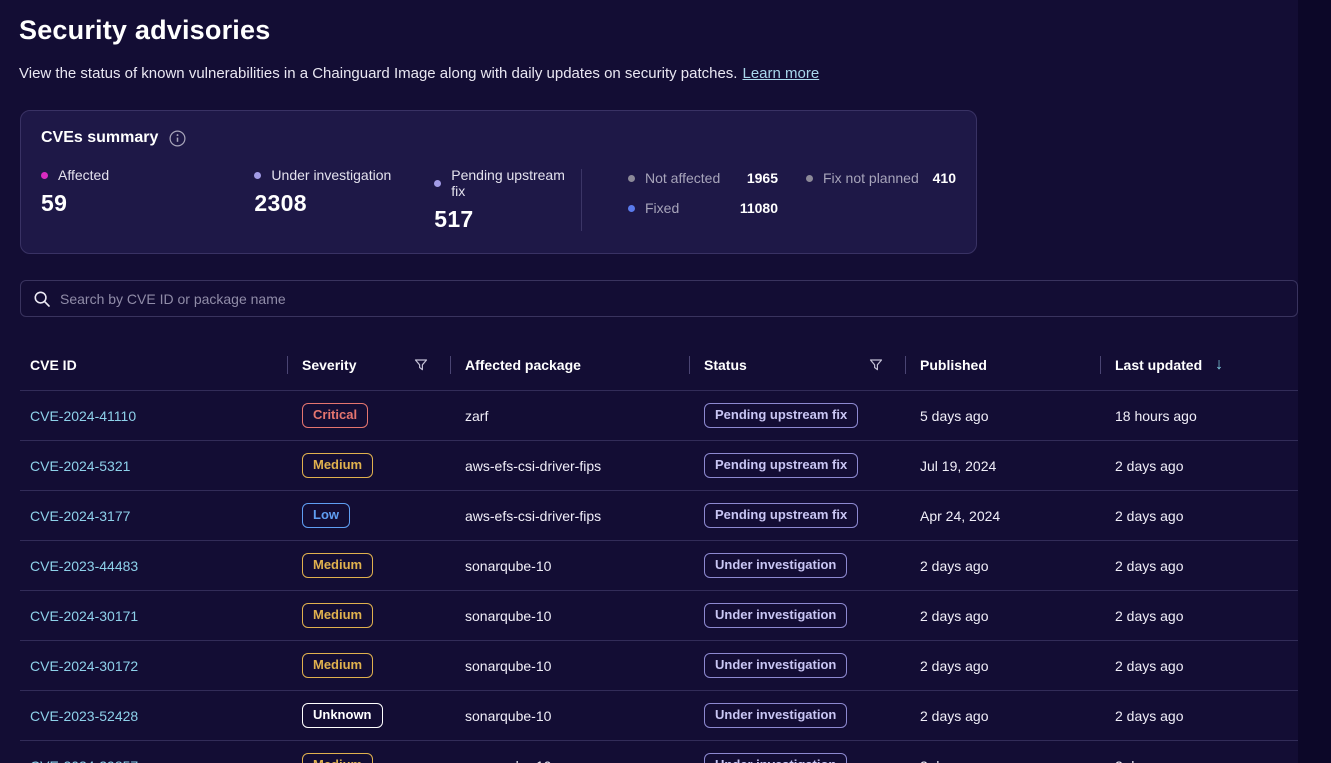  What do you see at coordinates (725, 365) in the screenshot?
I see `column-label: Status` at bounding box center [725, 365].